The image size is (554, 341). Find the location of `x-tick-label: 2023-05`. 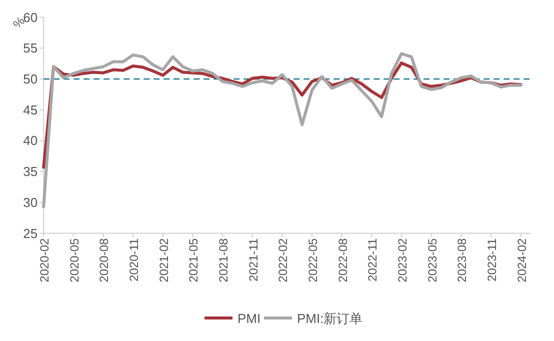

x-tick-label: 2023-05 is located at coordinates (432, 260).